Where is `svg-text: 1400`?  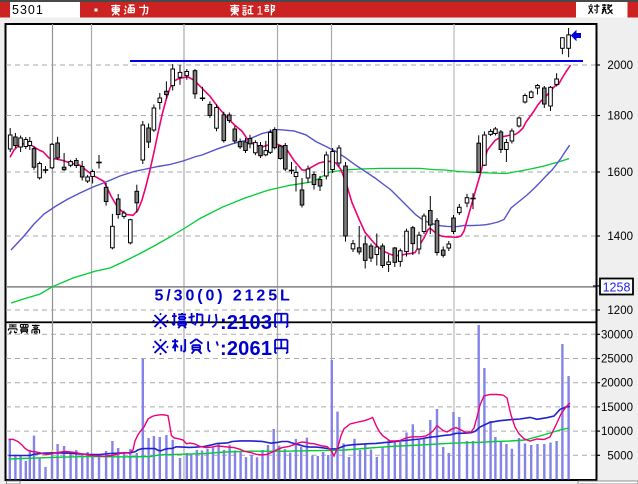 svg-text: 1400 is located at coordinates (620, 237).